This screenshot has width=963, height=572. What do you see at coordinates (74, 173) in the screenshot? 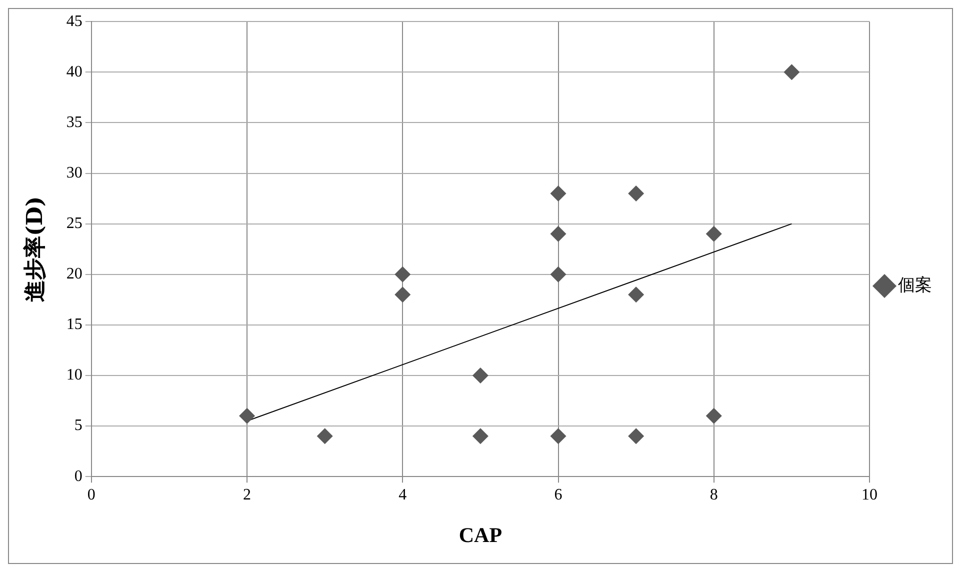
I see `y-tick-label: 30` at bounding box center [74, 173].